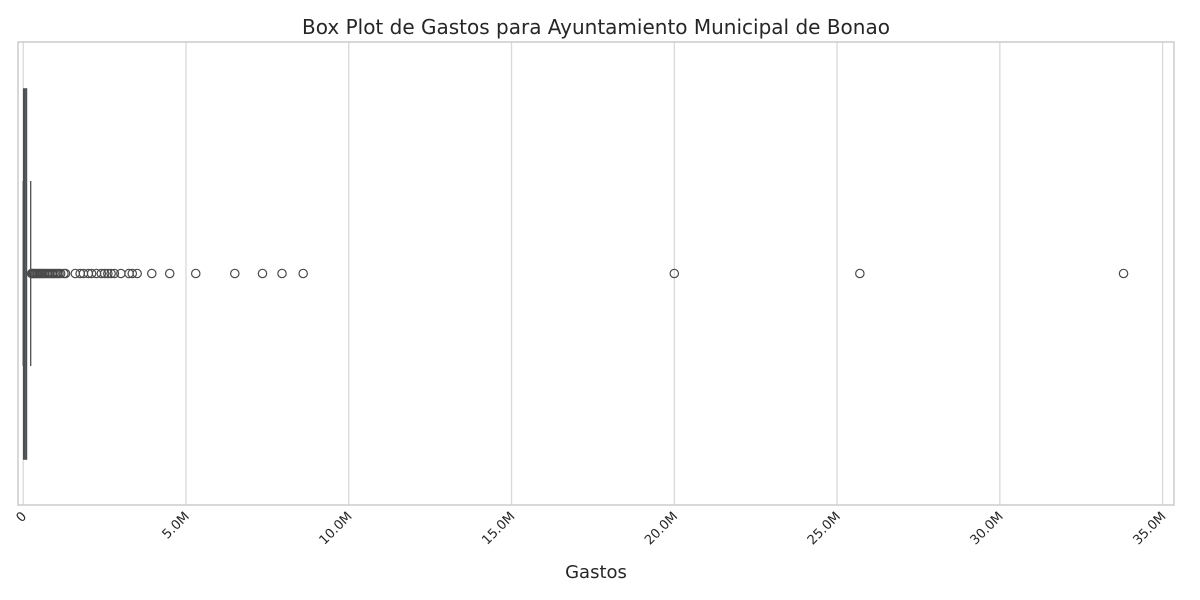  Describe the element at coordinates (1149, 528) in the screenshot. I see `x-tick-label: 35.0M` at that location.